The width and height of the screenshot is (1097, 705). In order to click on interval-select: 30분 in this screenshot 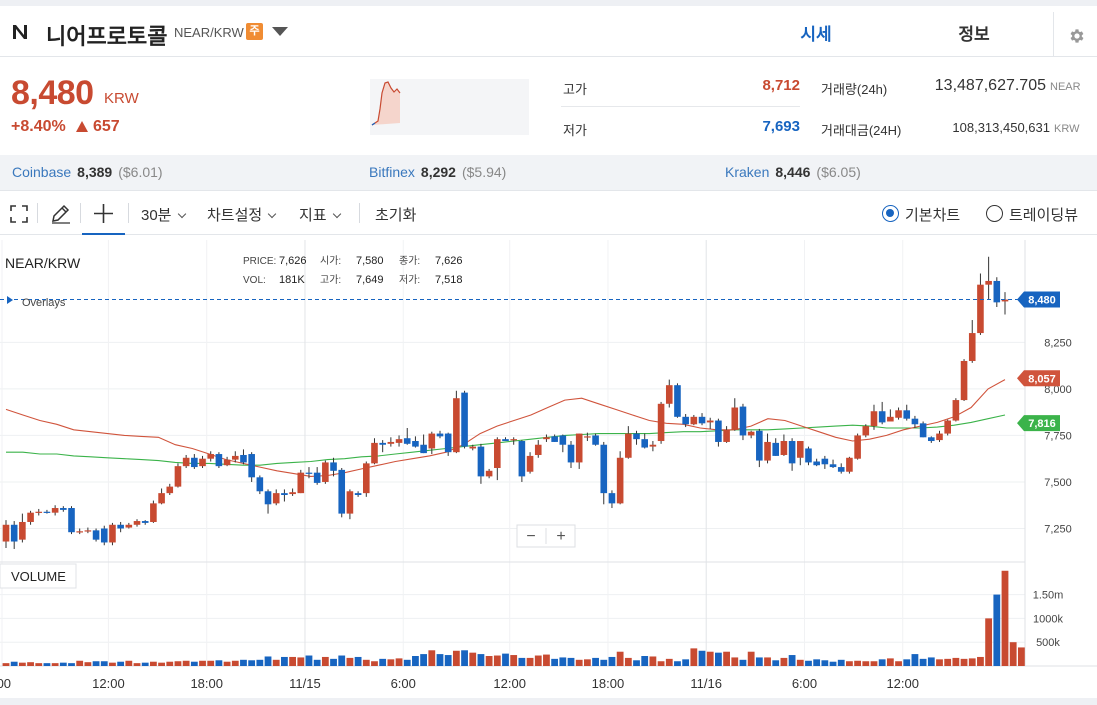, I will do `click(163, 214)`.